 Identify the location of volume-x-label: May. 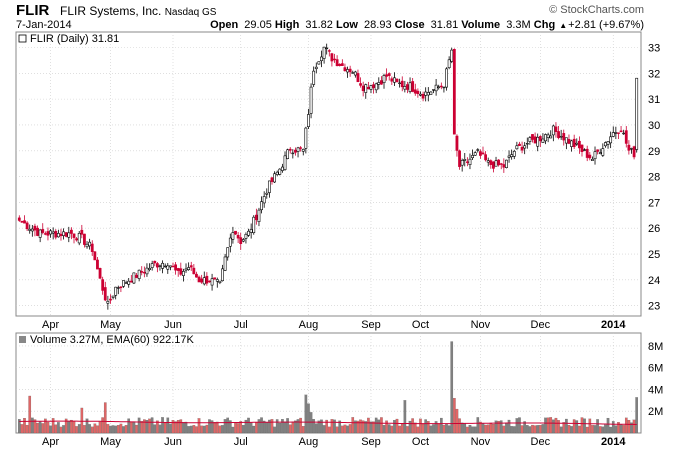
(110, 442).